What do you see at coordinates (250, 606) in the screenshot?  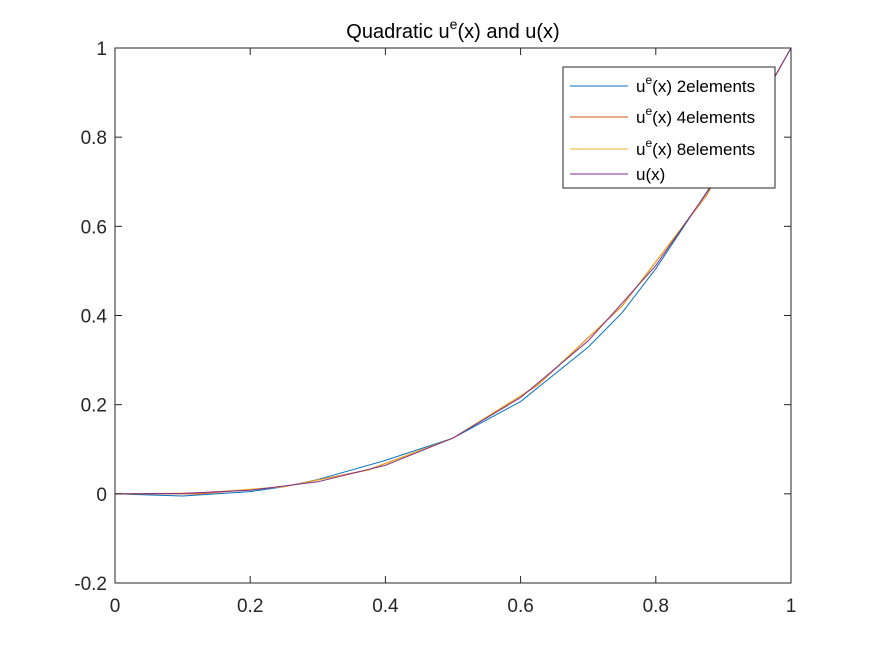 I see `x-tick-label: 0.2` at bounding box center [250, 606].